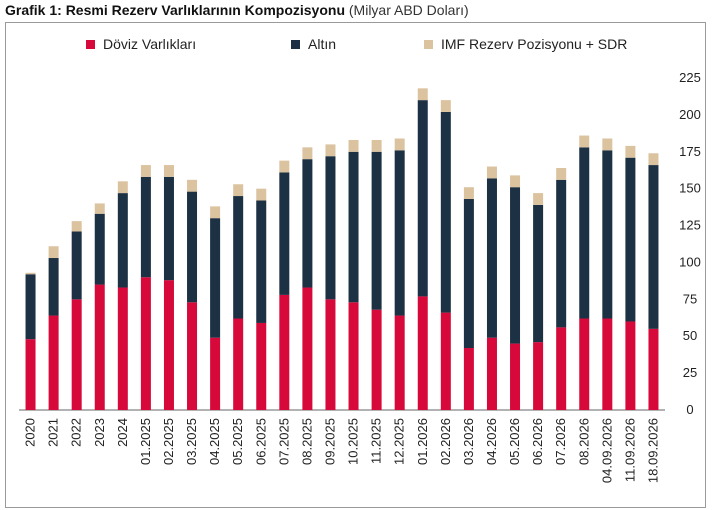 The height and width of the screenshot is (510, 717). What do you see at coordinates (534, 44) in the screenshot?
I see `legend-label-2: IMF Rezerv Pozisyonu + SDR` at bounding box center [534, 44].